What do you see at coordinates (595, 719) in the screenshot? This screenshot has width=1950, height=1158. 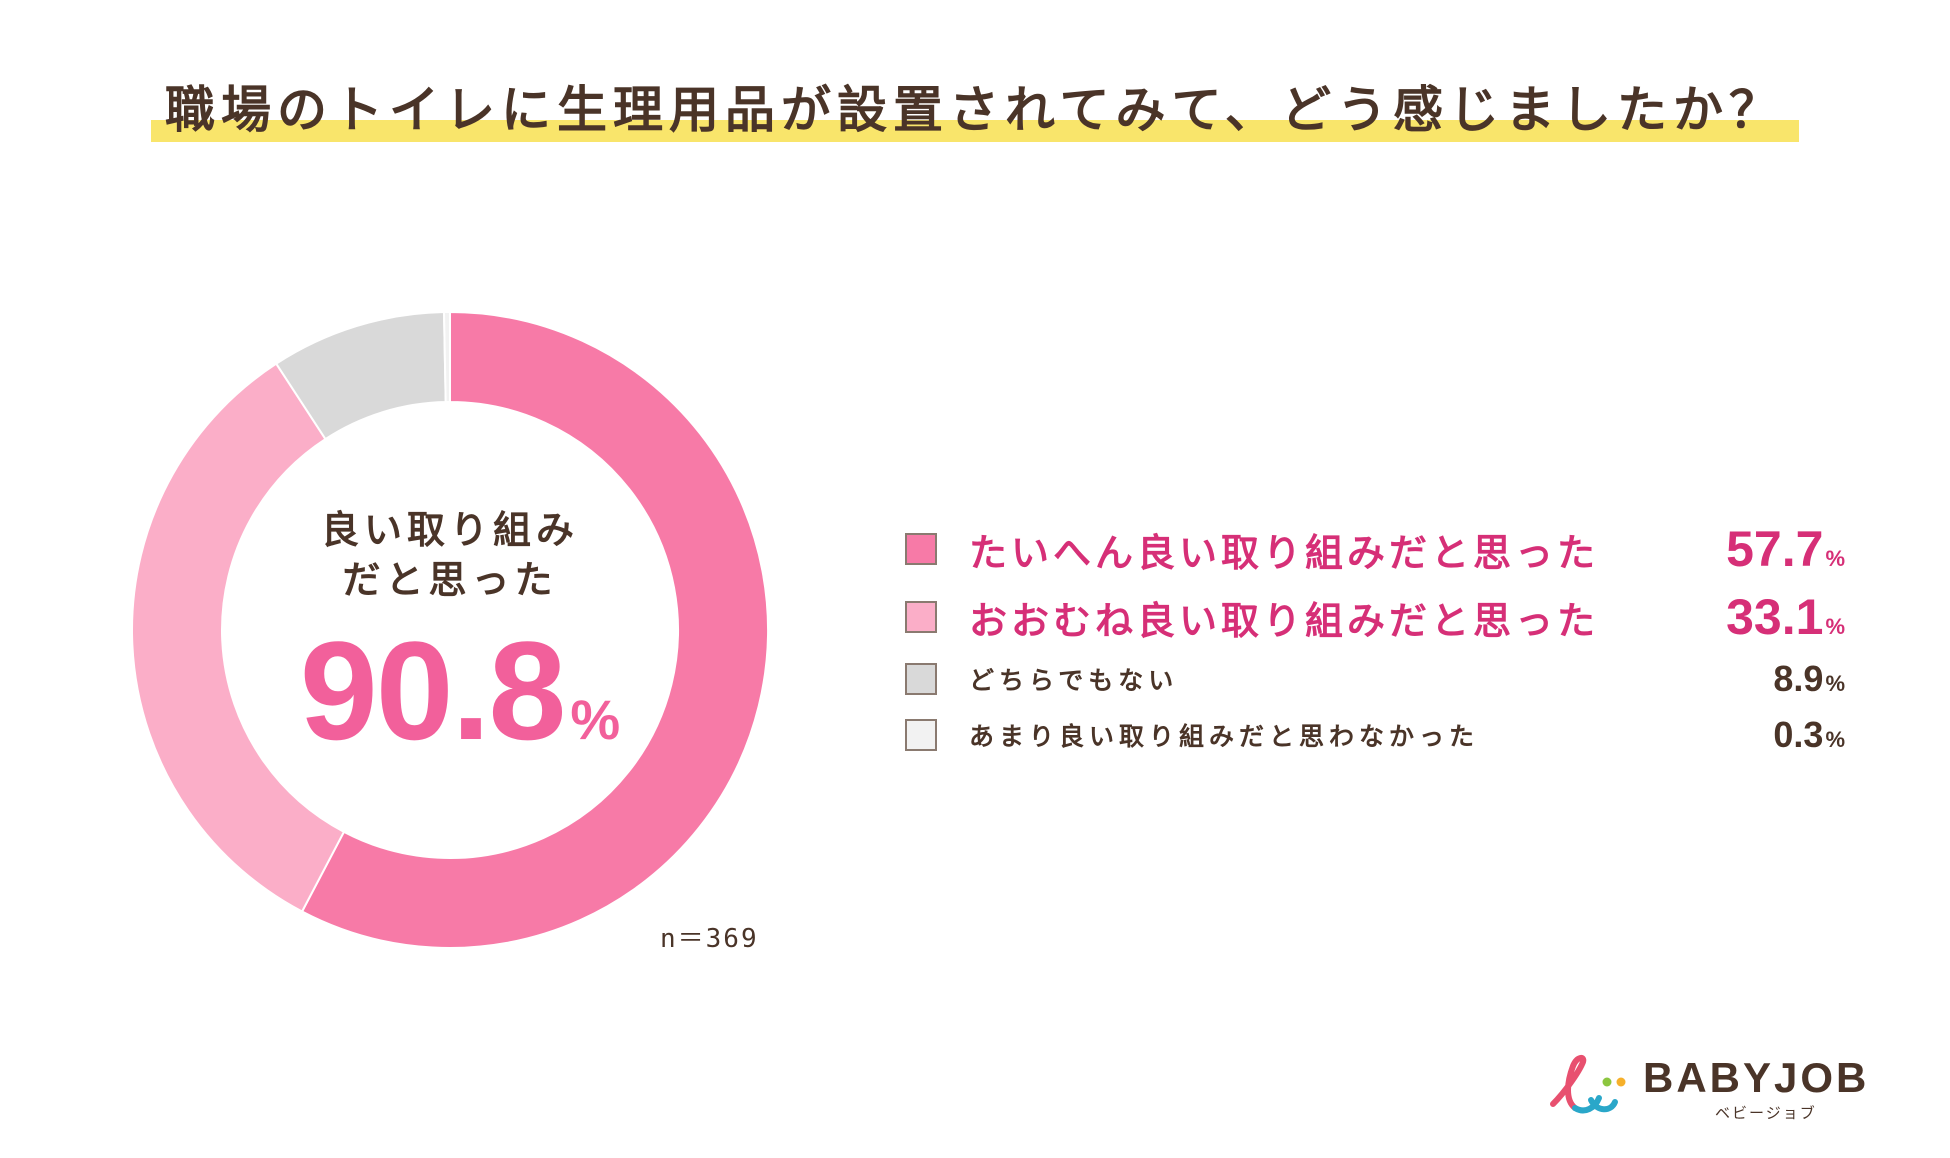 I see `center-value-unit: %` at bounding box center [595, 719].